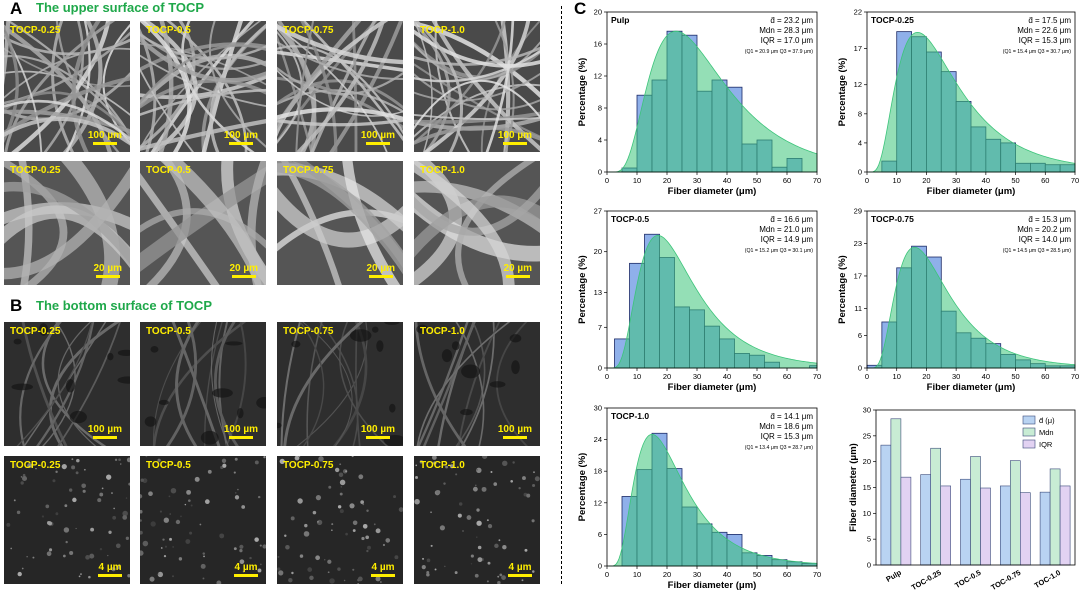 Image resolution: width=1080 pixels, height=590 pixels. Describe the element at coordinates (867, 435) in the screenshot. I see `y-tick-label: 25` at that location.